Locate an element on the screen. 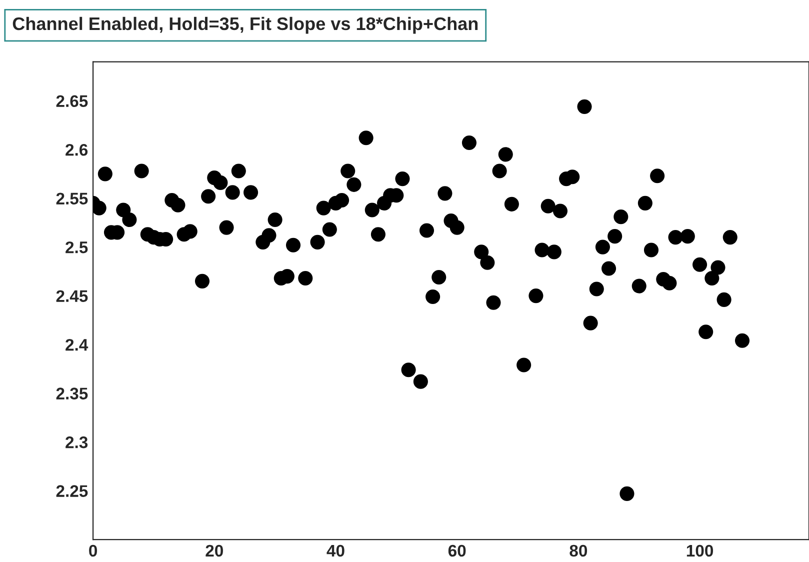  y-tick-label: 2.4 is located at coordinates (77, 344).